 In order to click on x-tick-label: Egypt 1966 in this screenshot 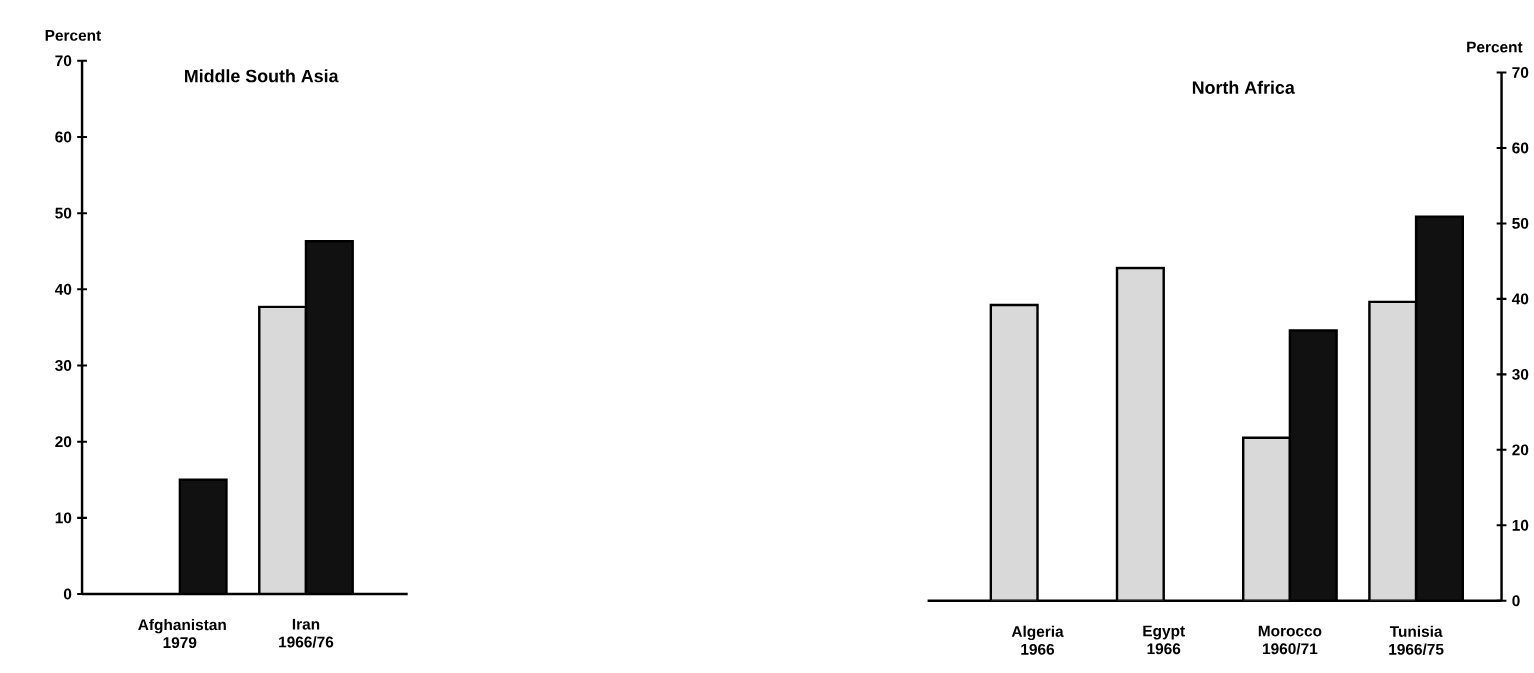, I will do `click(1164, 640)`.